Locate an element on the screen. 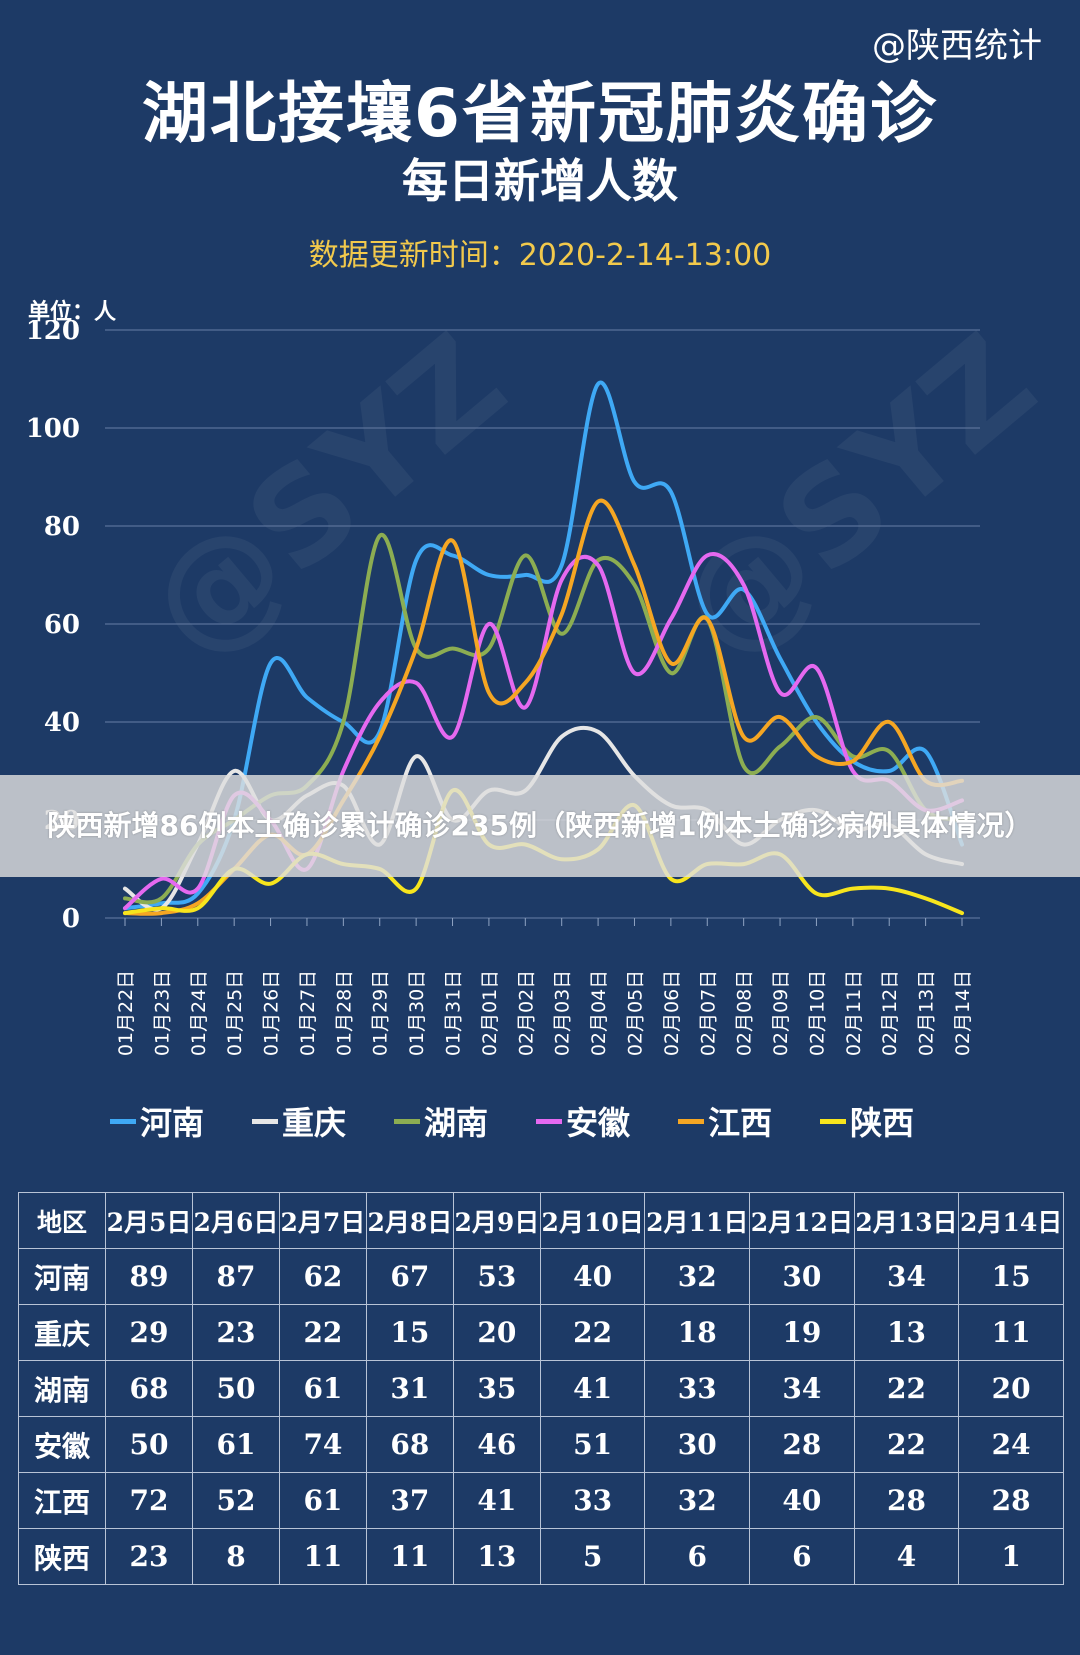  table-row-label: 重庆 is located at coordinates (62, 1332).